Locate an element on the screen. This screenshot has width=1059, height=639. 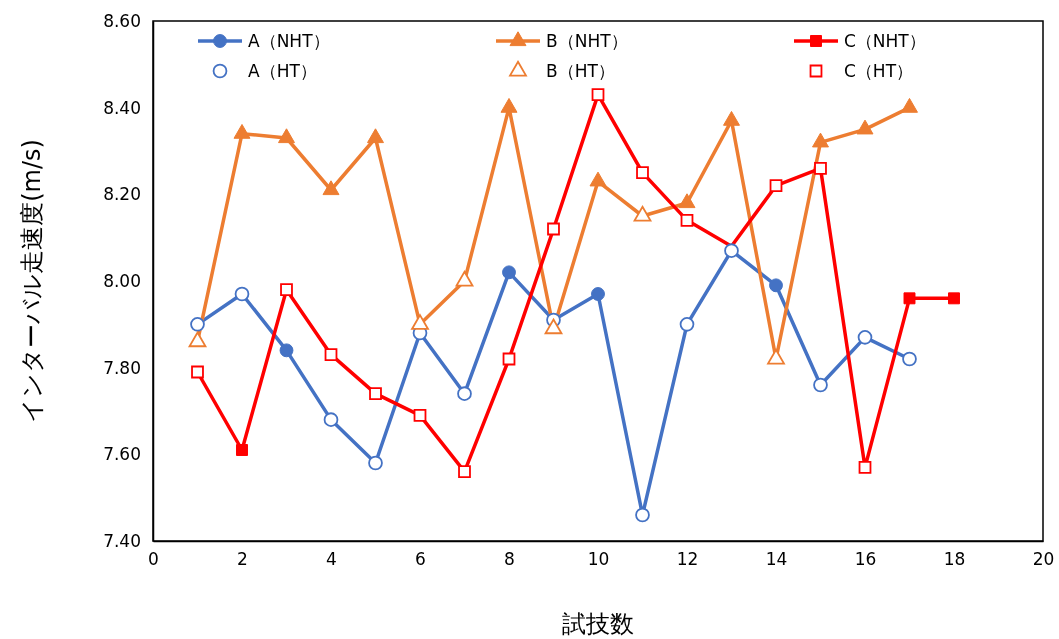
legend-label: A（HT） is located at coordinates (282, 71).